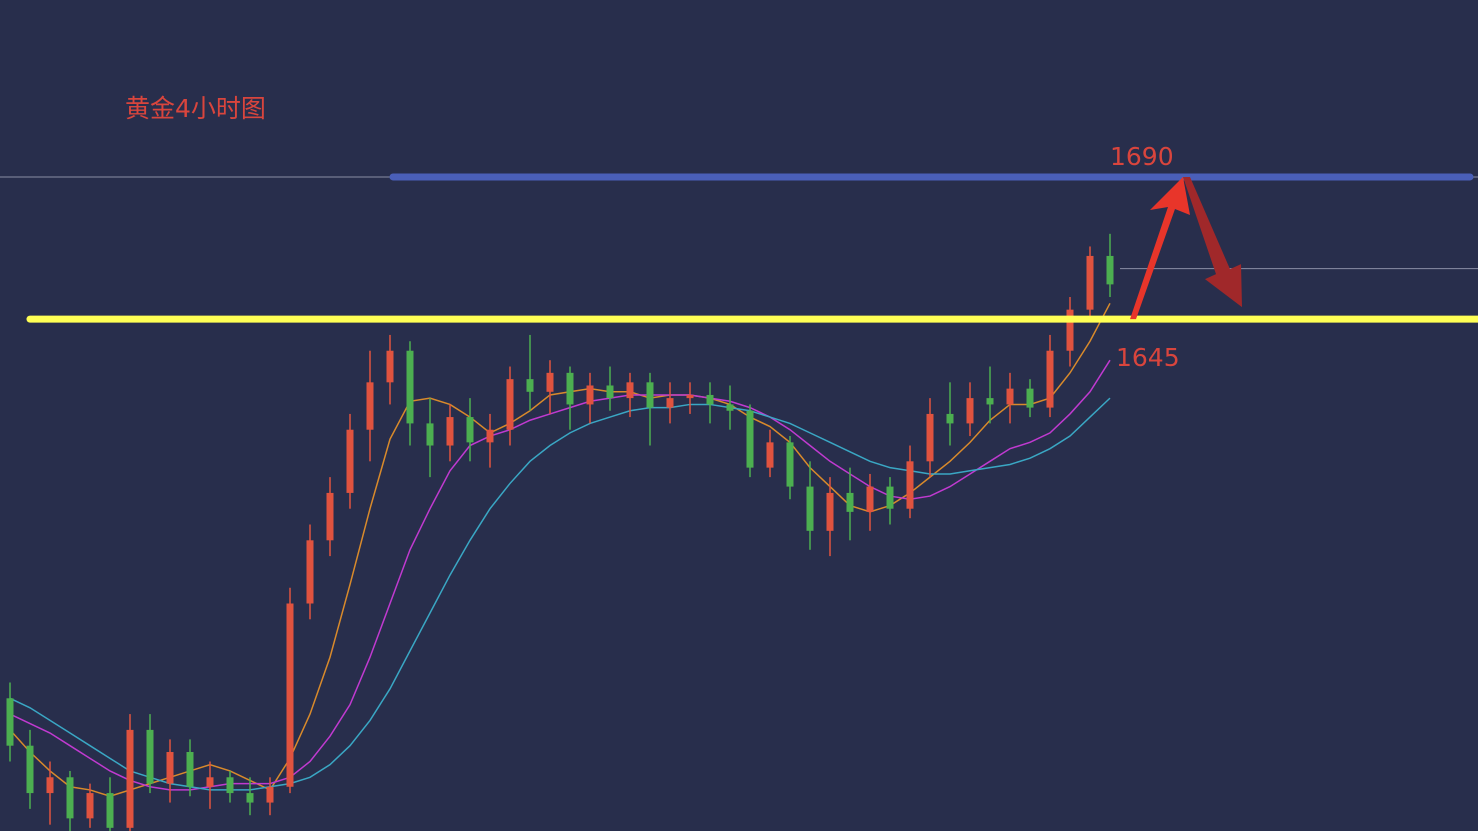 The image size is (1478, 831). What do you see at coordinates (1160, 248) in the screenshot?
I see `arrow-up` at bounding box center [1160, 248].